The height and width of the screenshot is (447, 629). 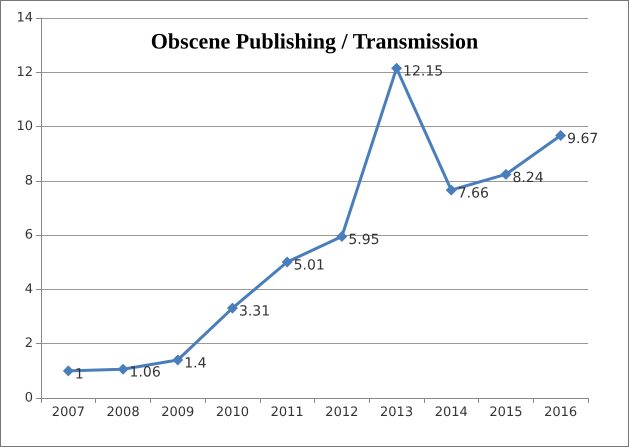 I want to click on y-tick-label: 2, so click(x=28, y=344).